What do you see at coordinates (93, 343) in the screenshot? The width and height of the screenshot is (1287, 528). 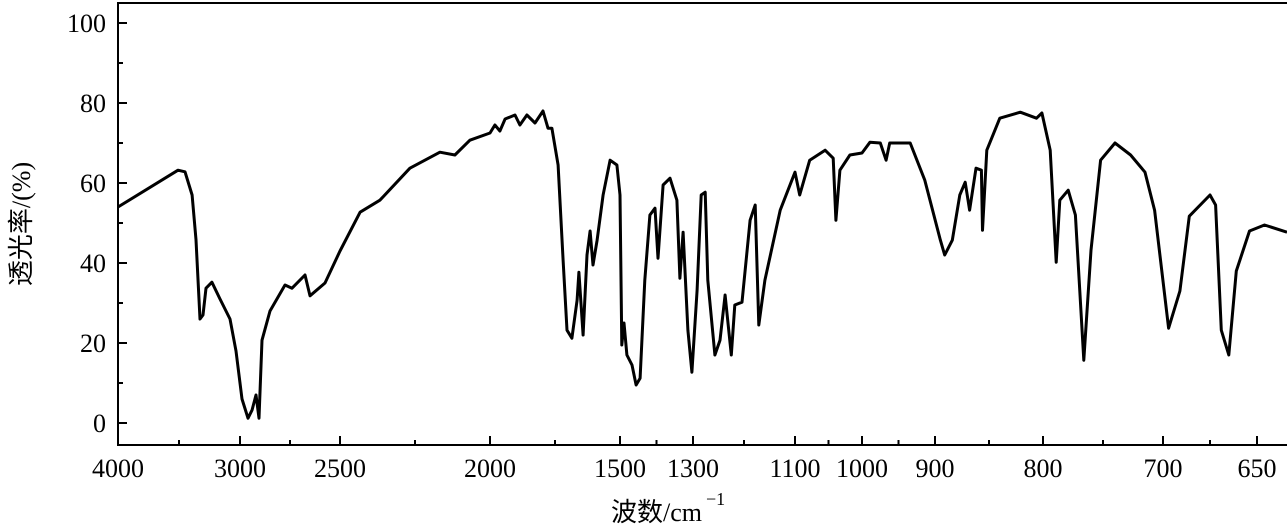 I see `y-tick-label: 20` at bounding box center [93, 343].